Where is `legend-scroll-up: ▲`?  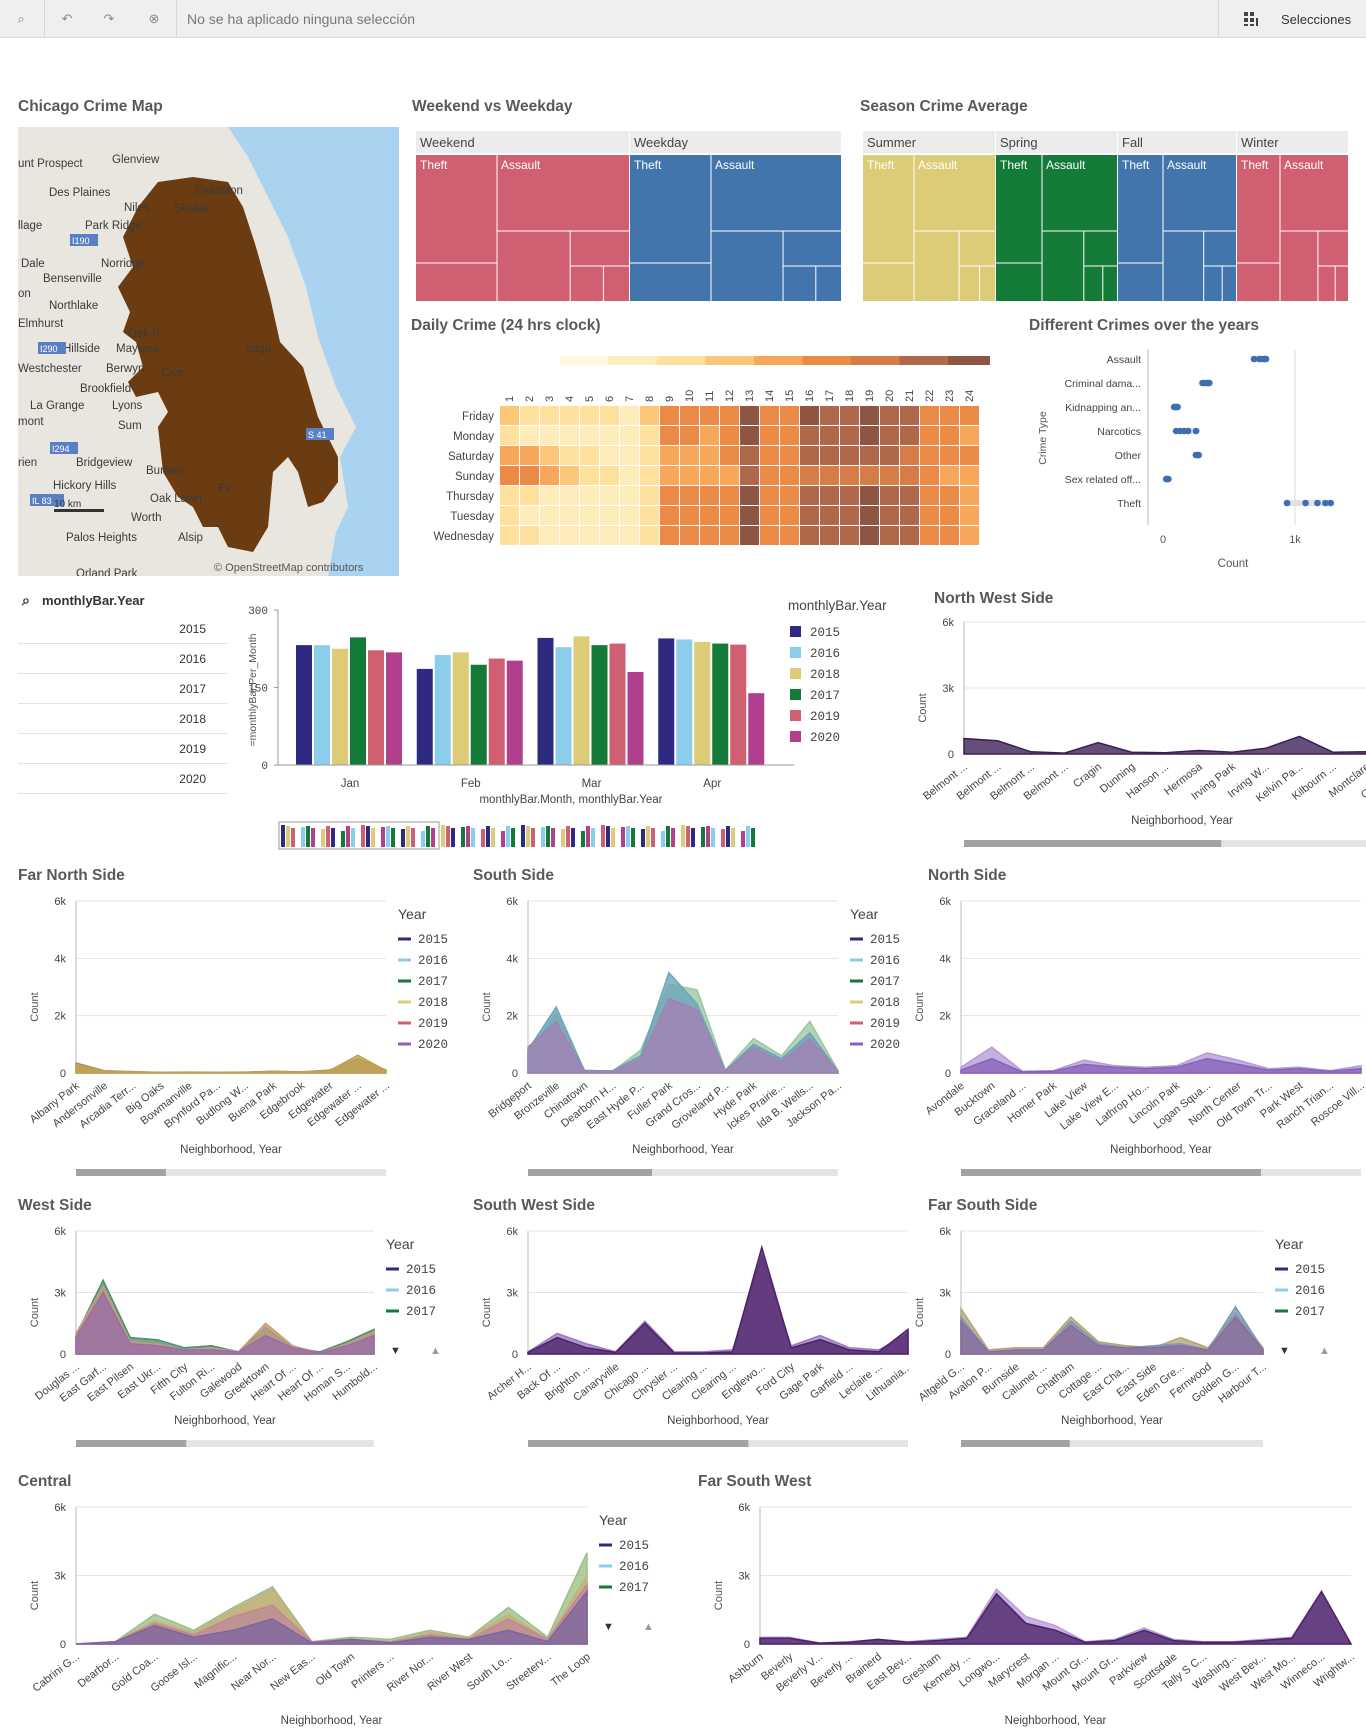 legend-scroll-up: ▲ is located at coordinates (435, 1351).